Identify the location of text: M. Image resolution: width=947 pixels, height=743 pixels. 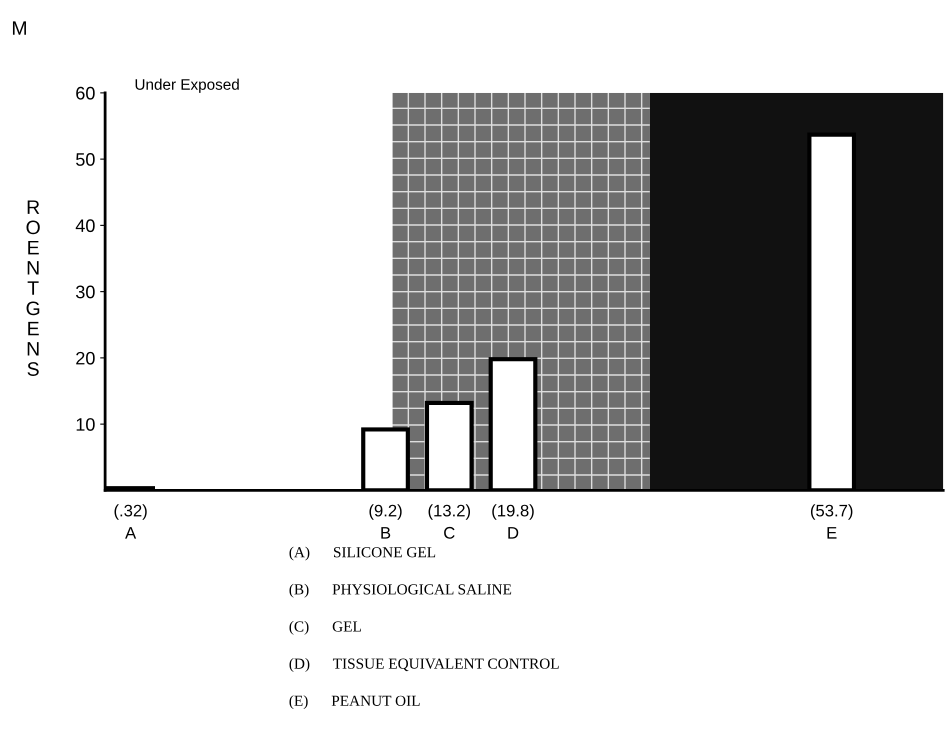
(19, 28).